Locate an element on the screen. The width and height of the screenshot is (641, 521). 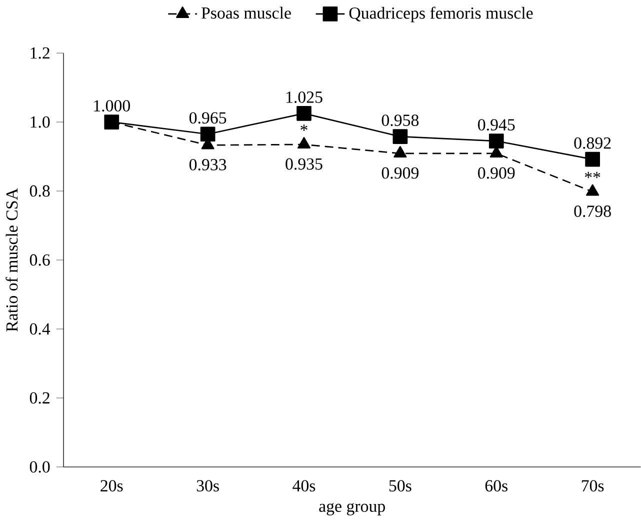
data-label: 0.958 is located at coordinates (400, 120).